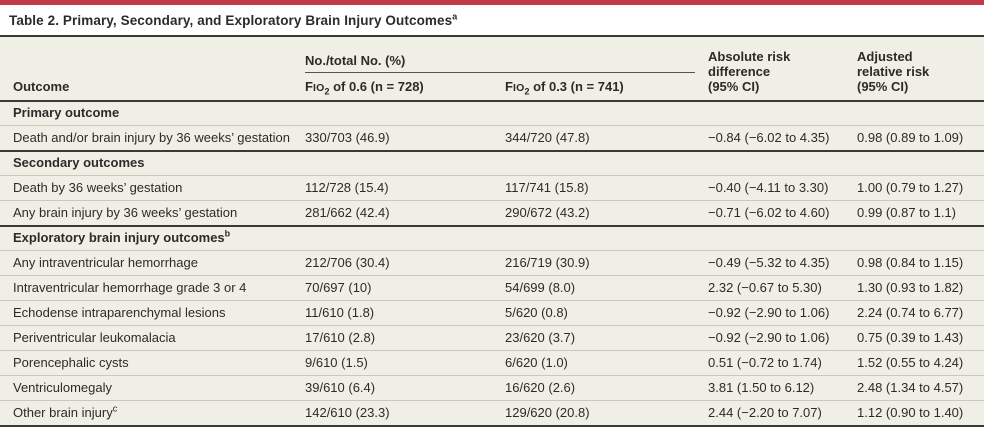  I want to click on value-cell-2: 54/699 (8.0), so click(540, 287).